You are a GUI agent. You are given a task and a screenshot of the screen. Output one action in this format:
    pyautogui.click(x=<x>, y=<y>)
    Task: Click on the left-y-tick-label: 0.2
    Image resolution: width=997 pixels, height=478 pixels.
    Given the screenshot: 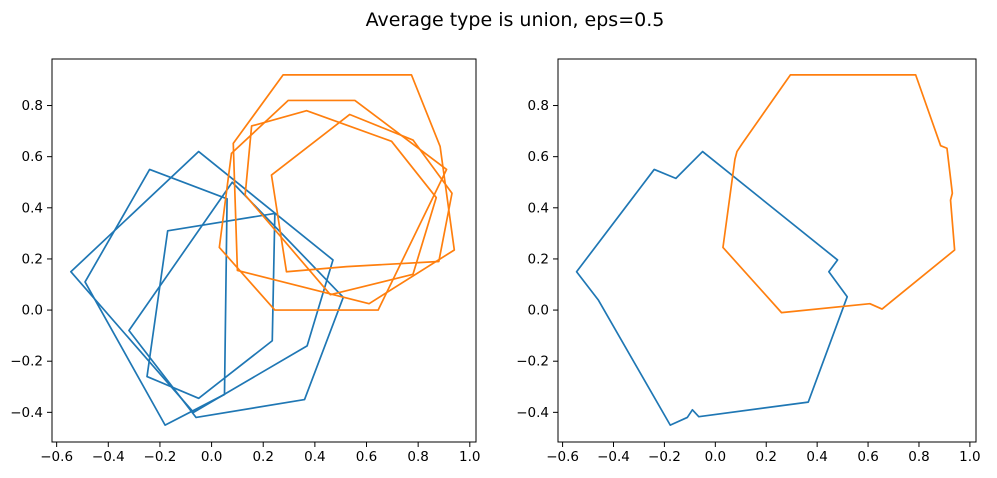 What is the action you would take?
    pyautogui.click(x=32, y=259)
    